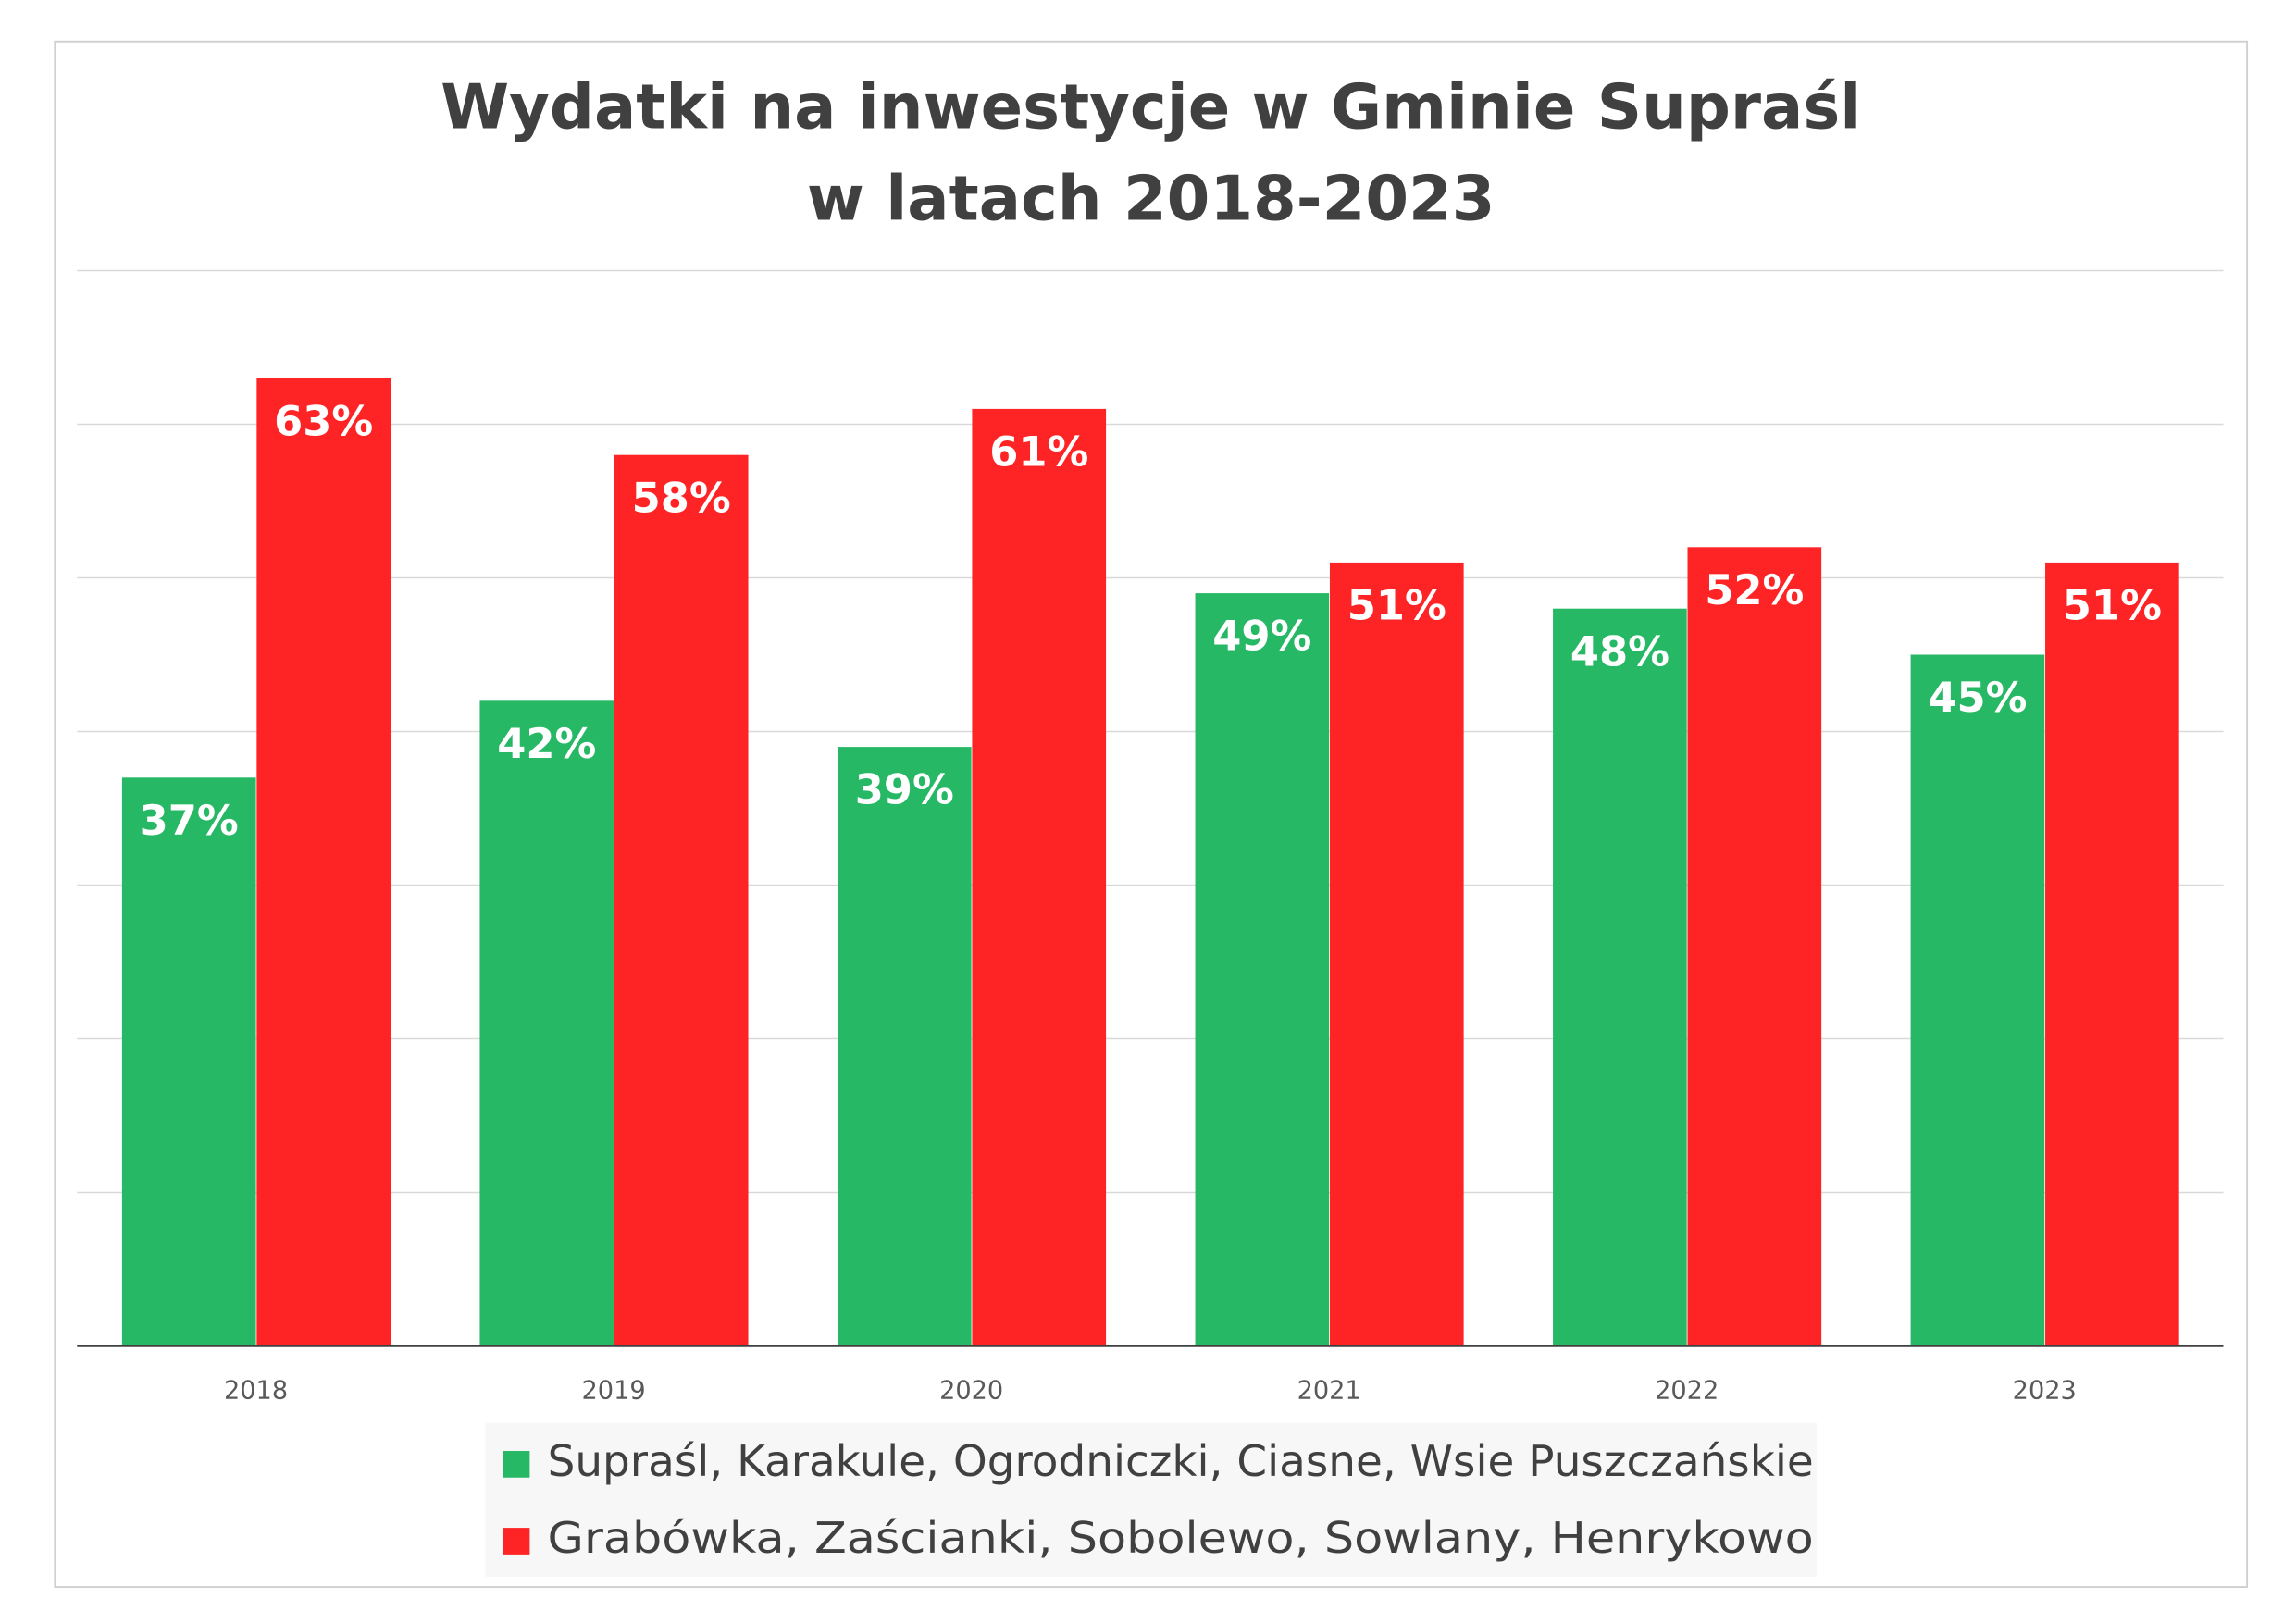 This screenshot has height=1624, width=2296. I want to click on x-tick-label: 2020, so click(971, 1391).